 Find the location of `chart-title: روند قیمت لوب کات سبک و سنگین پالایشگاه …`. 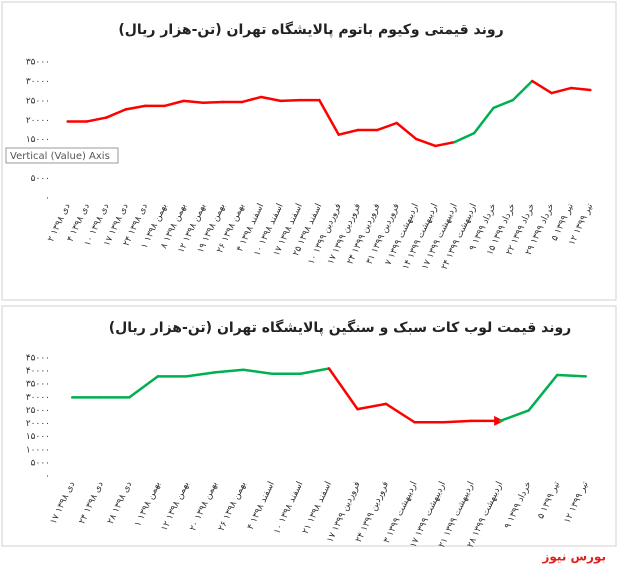

chart-title: روند قیمت لوب کات سبک و سنگین پالایشگاه … is located at coordinates (340, 327).